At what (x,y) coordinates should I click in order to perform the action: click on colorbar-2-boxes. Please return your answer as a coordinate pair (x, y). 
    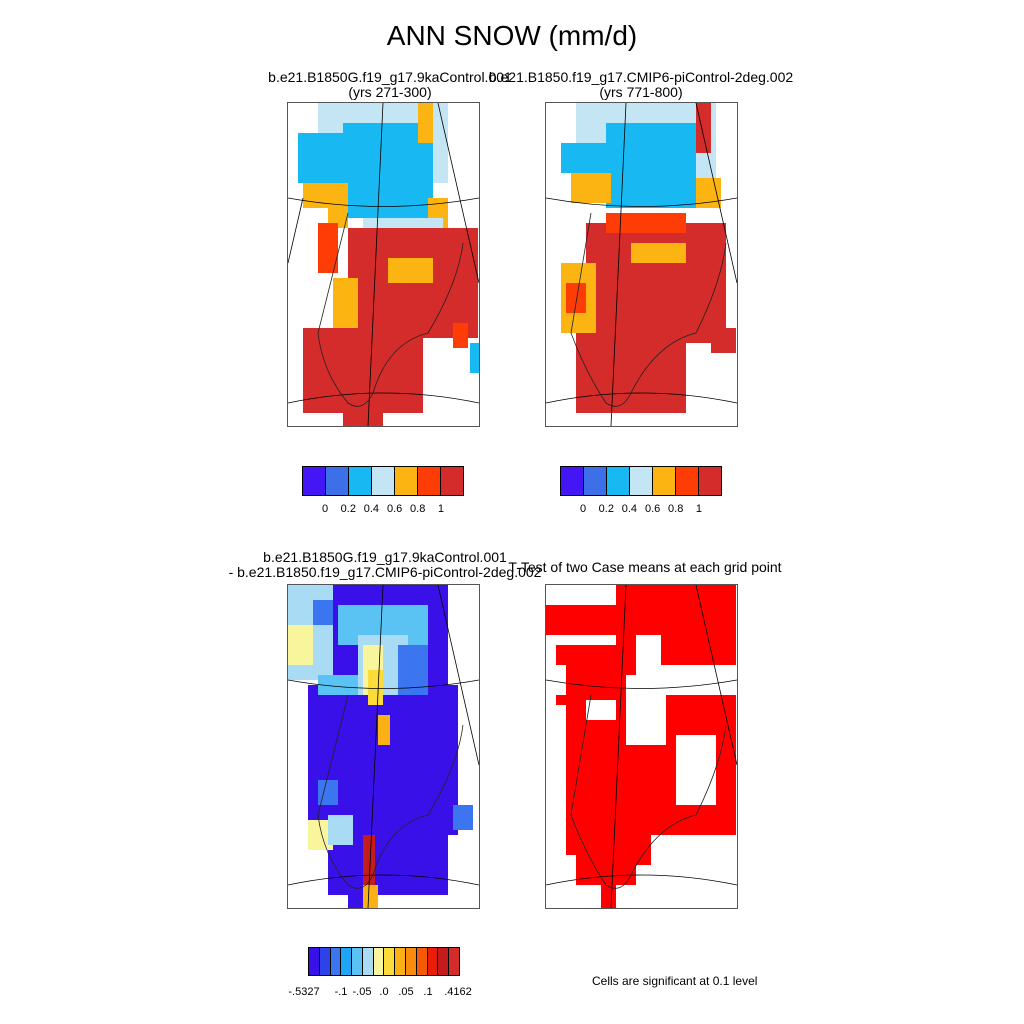
    Looking at the image, I should click on (641, 481).